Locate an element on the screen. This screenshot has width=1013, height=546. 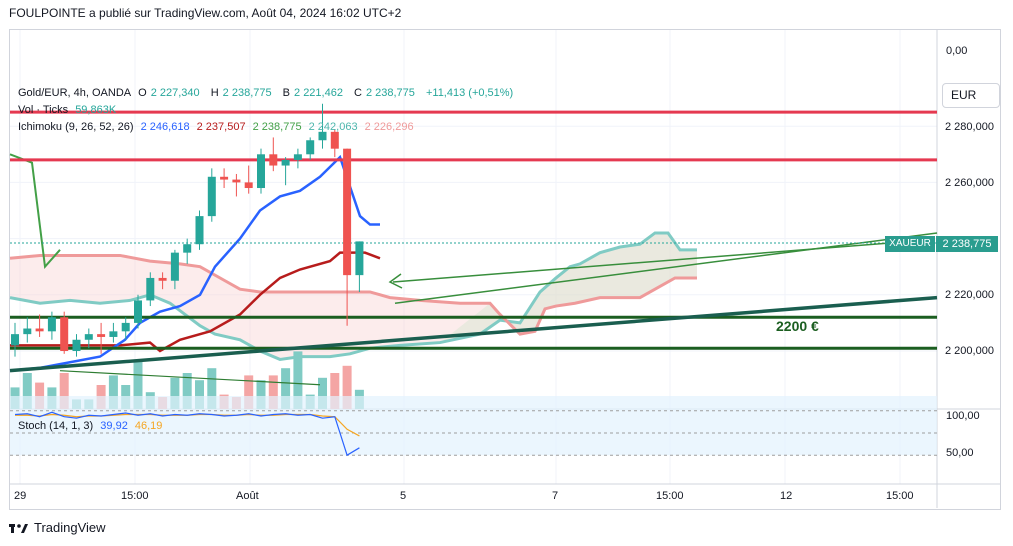
time-axis-label: Août is located at coordinates (247, 496).